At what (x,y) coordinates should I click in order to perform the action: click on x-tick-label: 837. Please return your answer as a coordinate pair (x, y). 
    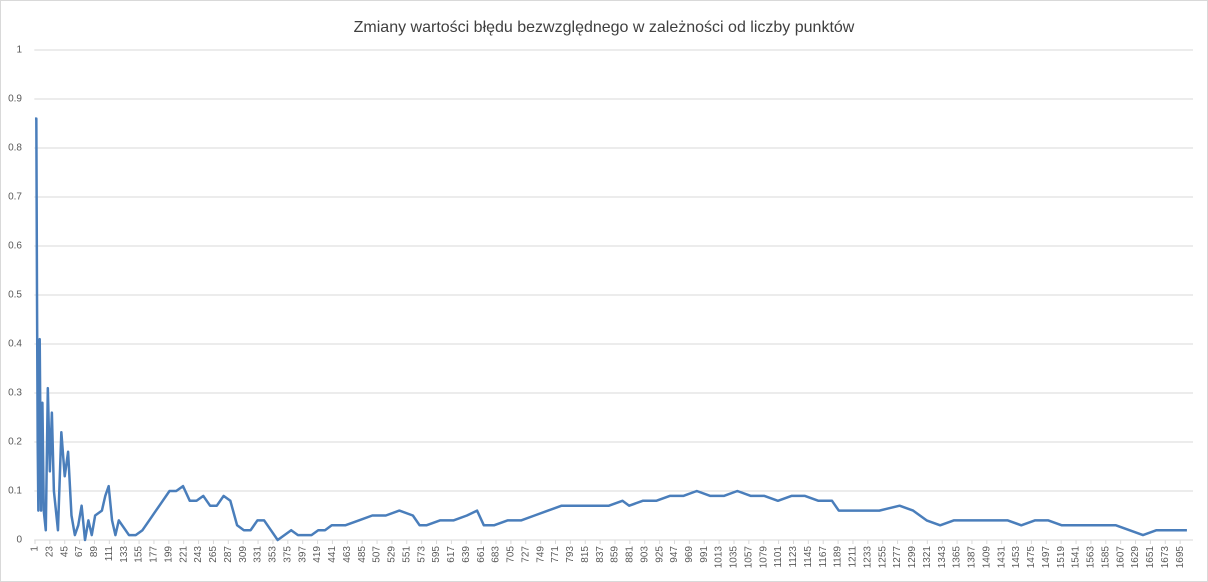
    Looking at the image, I should click on (600, 554).